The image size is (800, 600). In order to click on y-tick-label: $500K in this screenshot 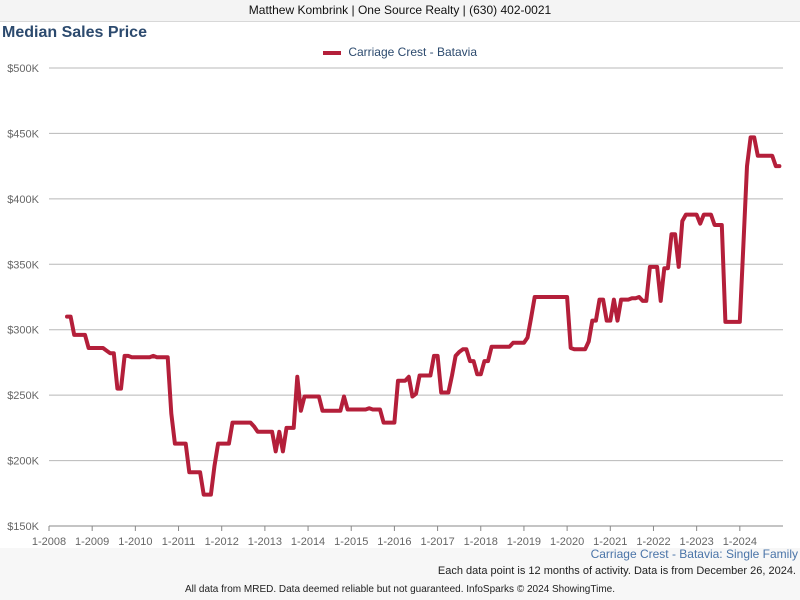, I will do `click(23, 69)`.